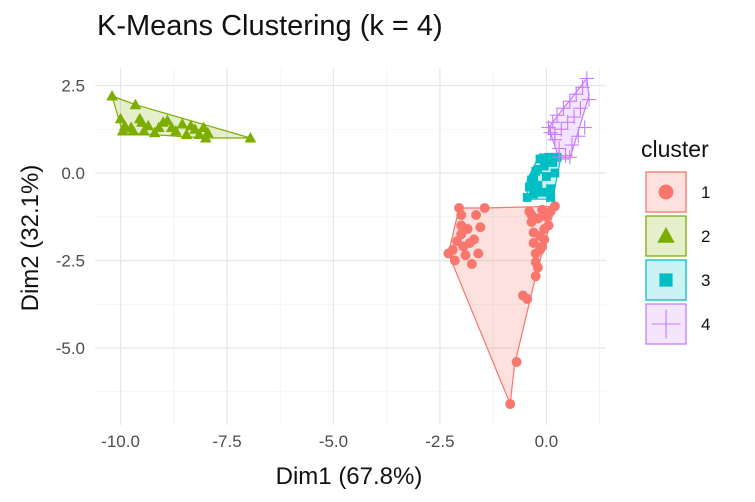  What do you see at coordinates (333, 441) in the screenshot?
I see `x-tick-label: -5.0` at bounding box center [333, 441].